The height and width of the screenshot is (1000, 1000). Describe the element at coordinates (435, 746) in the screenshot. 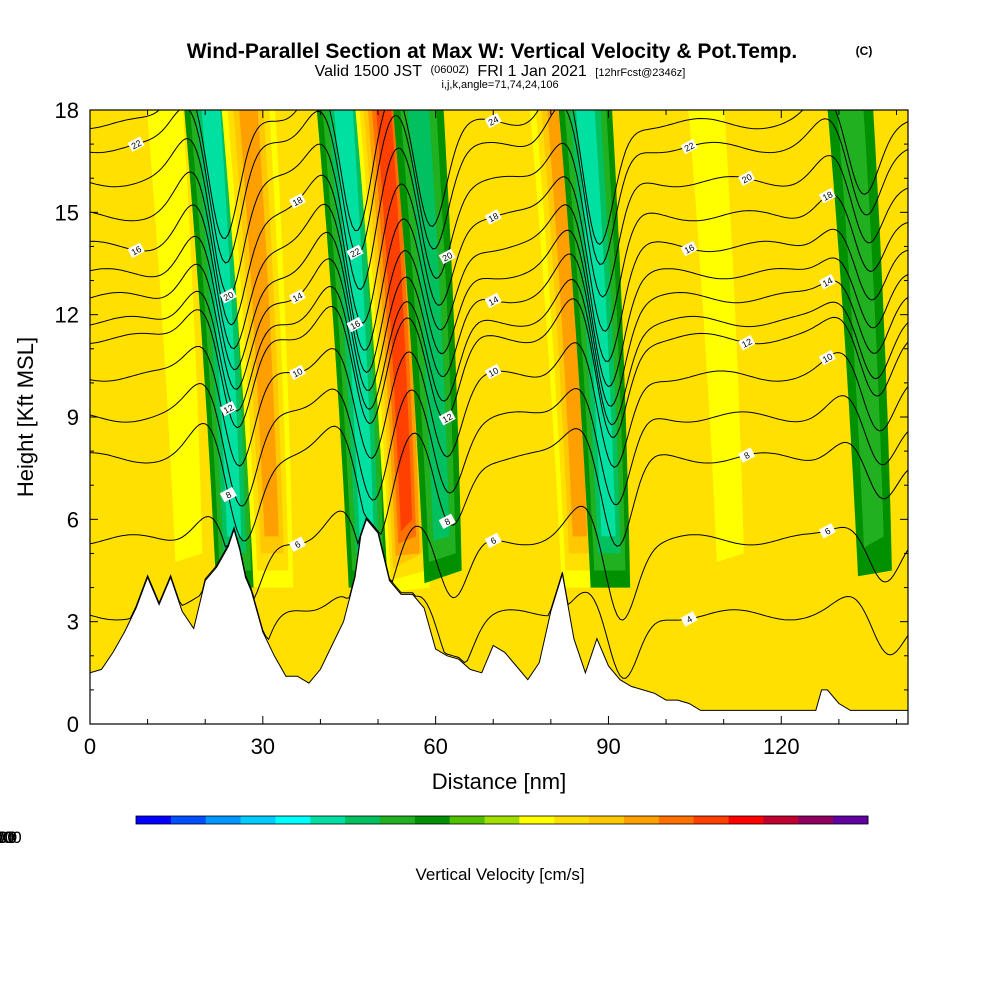

I see `x-tick-label: 60` at that location.